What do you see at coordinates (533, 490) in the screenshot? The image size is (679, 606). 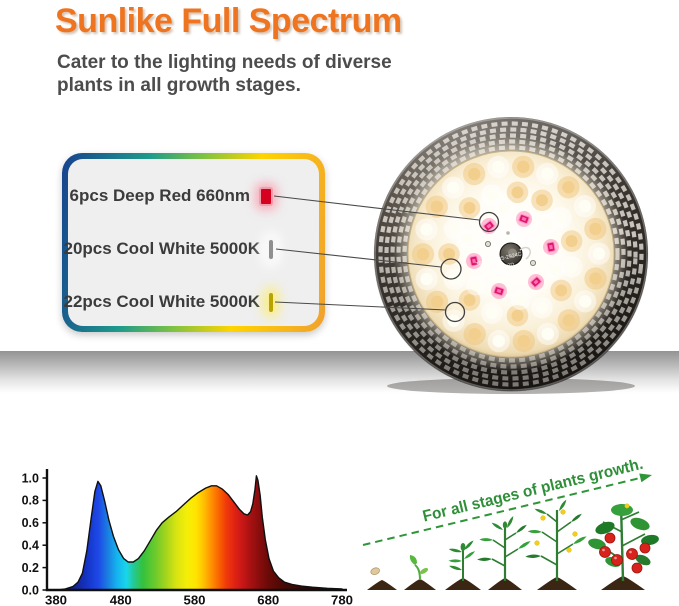 I see `growth-arrow-label: For all stages of plants growth.` at bounding box center [533, 490].